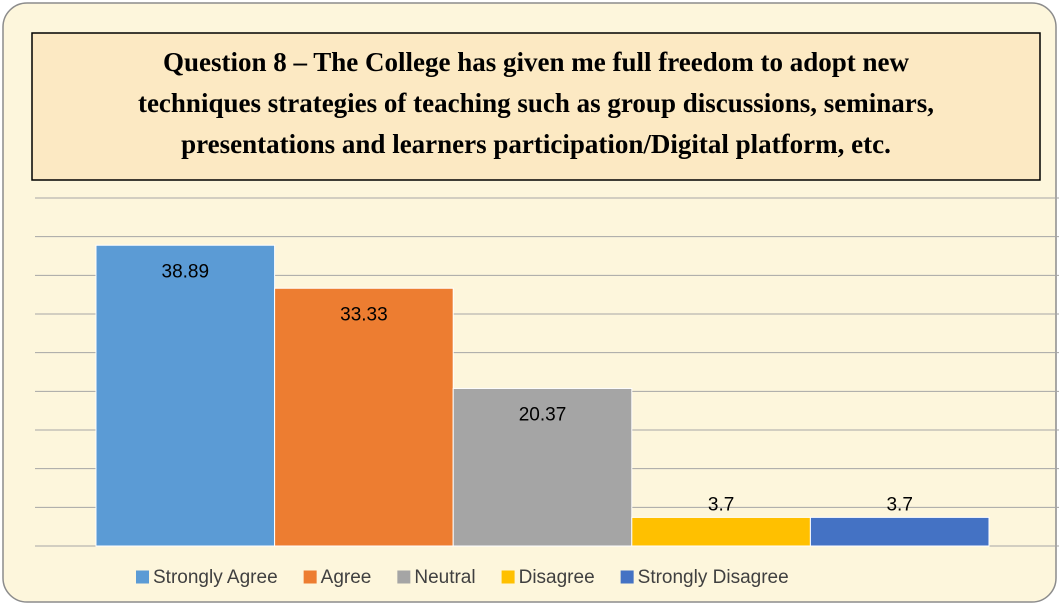  Describe the element at coordinates (346, 577) in the screenshot. I see `legend-label: Agree` at that location.